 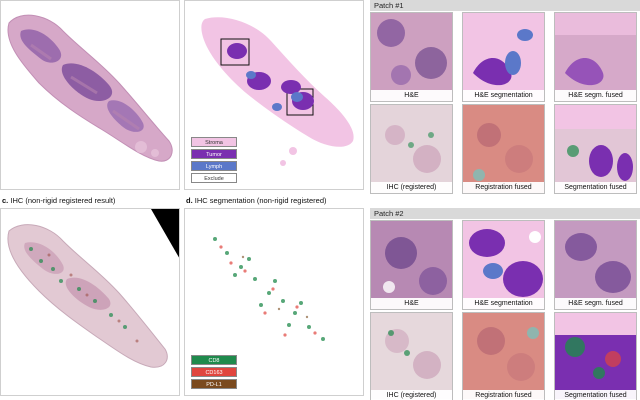 I want to click on legend-item-cd163: CD163, so click(x=214, y=372).